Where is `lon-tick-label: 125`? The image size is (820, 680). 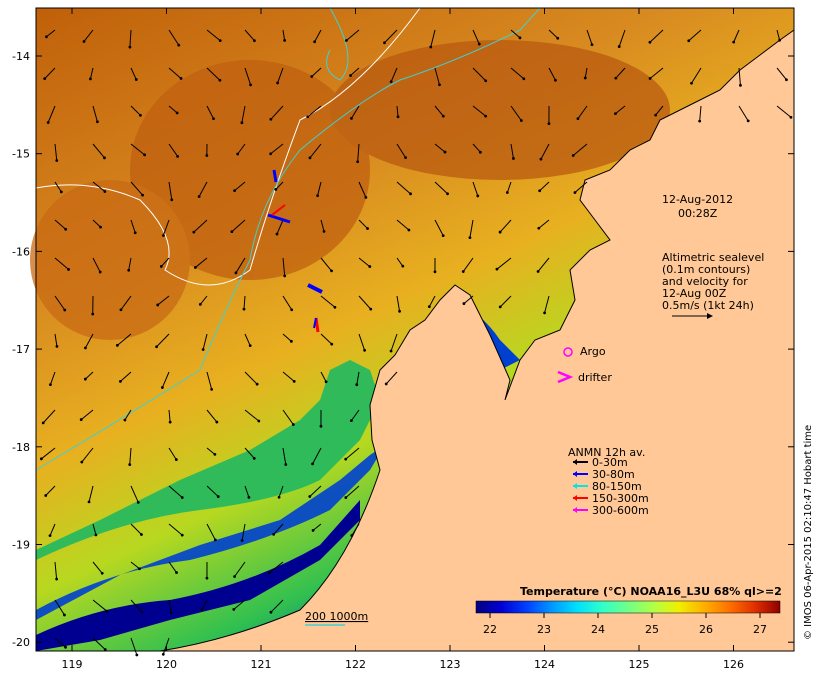
lon-tick-label: 125 is located at coordinates (639, 664).